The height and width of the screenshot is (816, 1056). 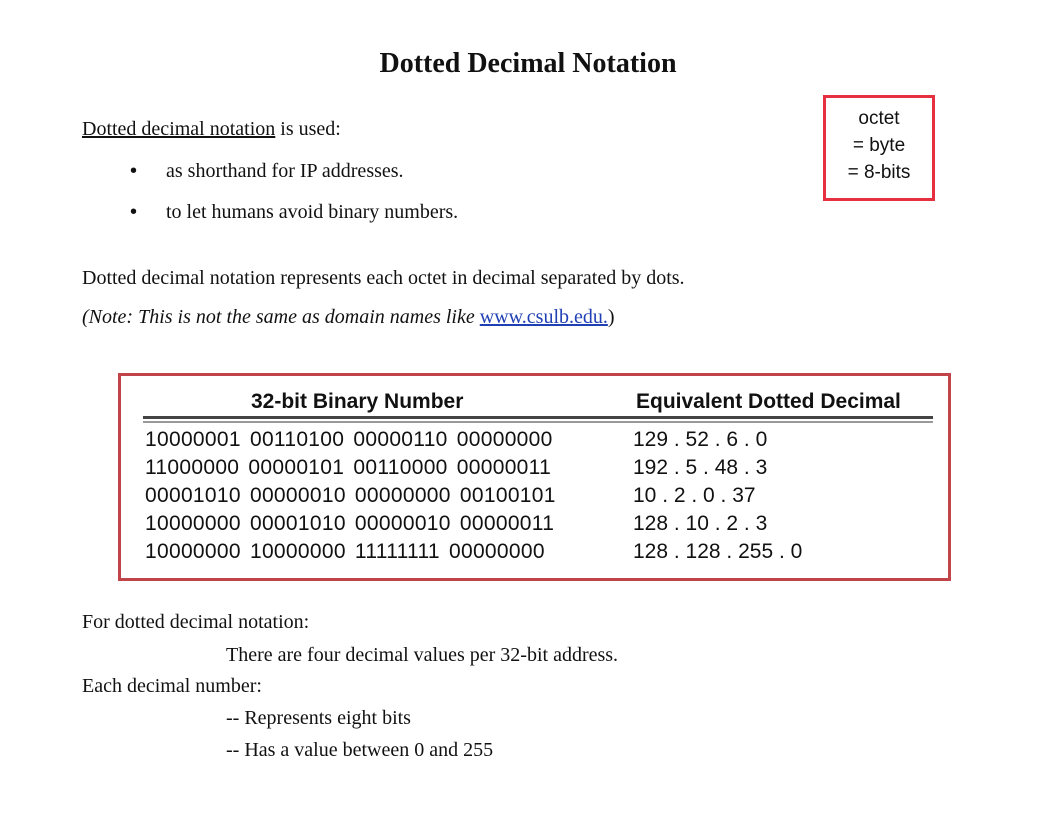 What do you see at coordinates (879, 118) in the screenshot?
I see `octet-callout-line: octet` at bounding box center [879, 118].